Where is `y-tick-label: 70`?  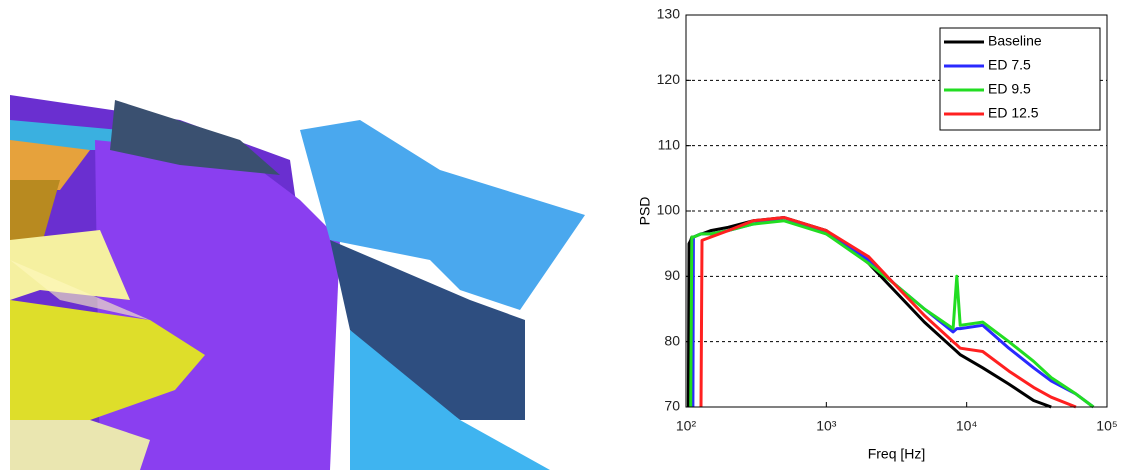
y-tick-label: 70 is located at coordinates (672, 406).